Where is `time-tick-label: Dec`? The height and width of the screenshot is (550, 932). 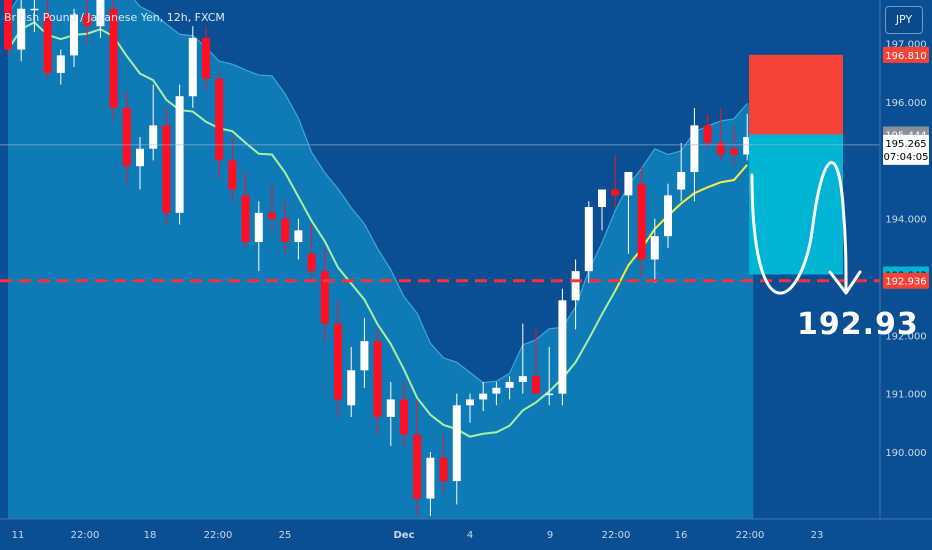 time-tick-label: Dec is located at coordinates (403, 535).